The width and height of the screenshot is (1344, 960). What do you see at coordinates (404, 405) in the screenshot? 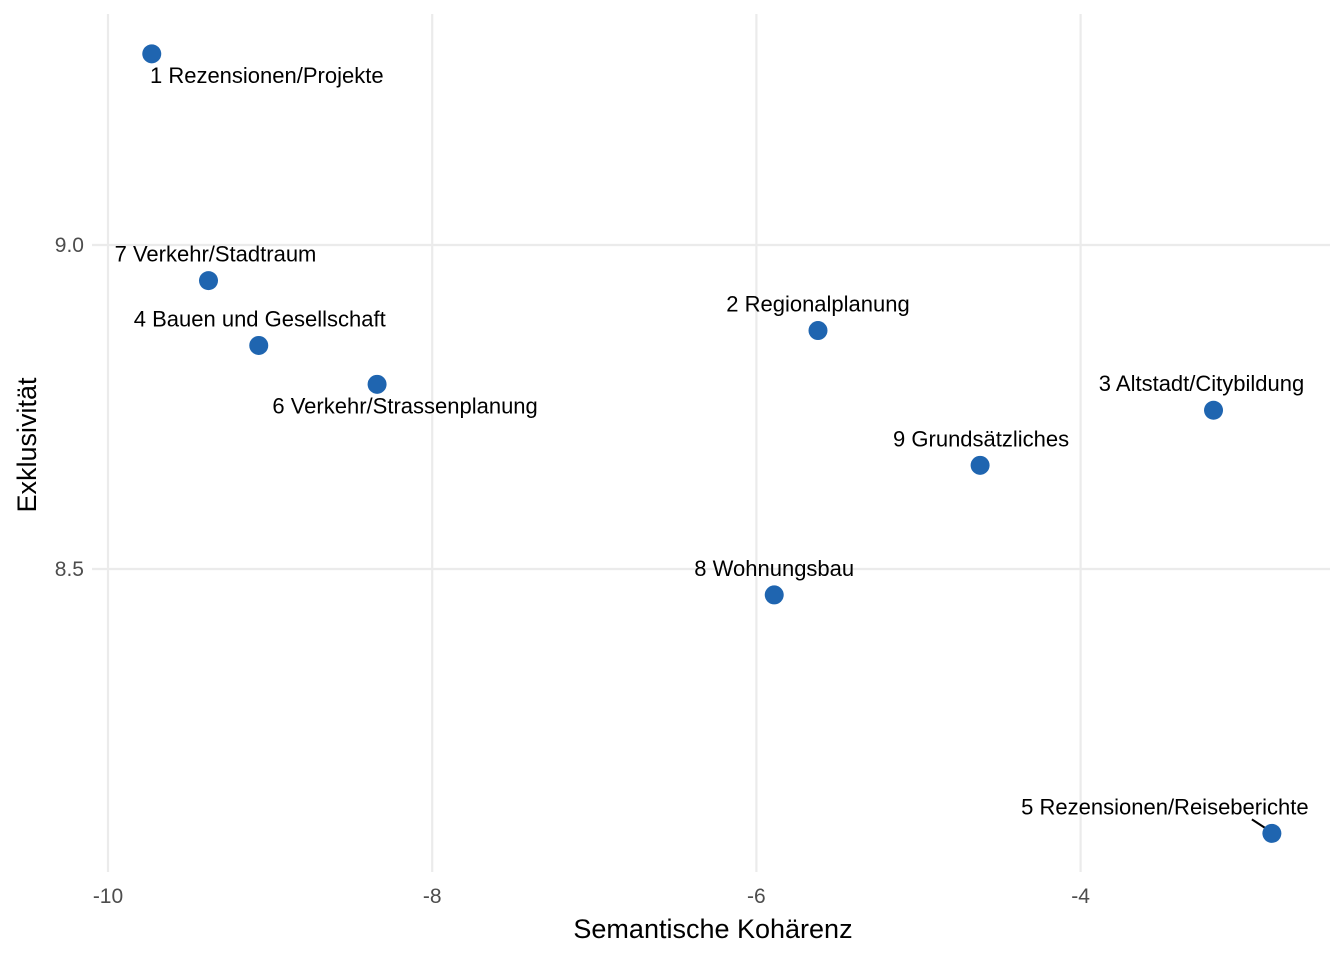
I see `point-label: 6 Verkehr/Strassenplanung` at bounding box center [404, 405].